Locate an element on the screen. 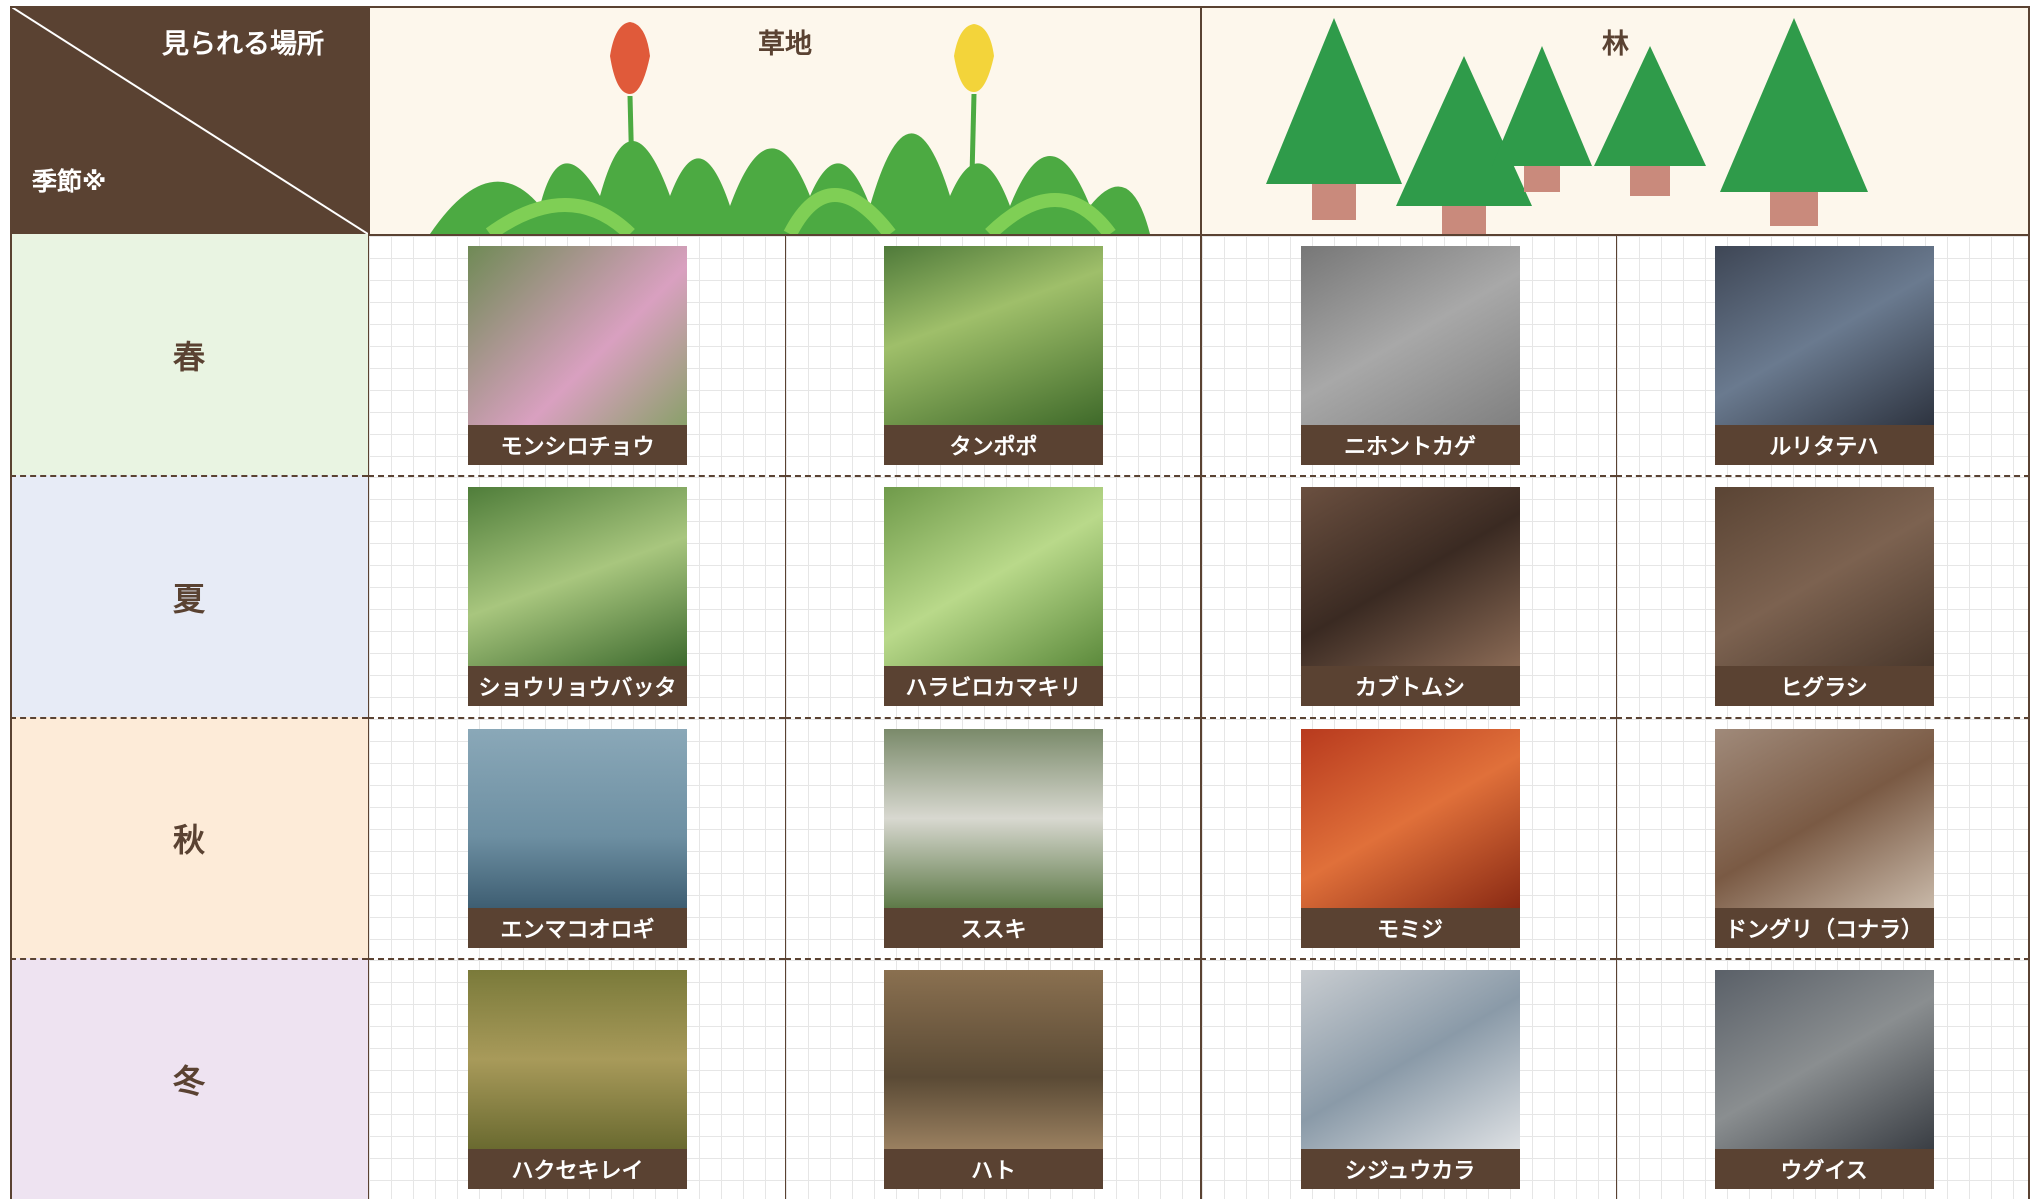  item-label: エンマコオロギ is located at coordinates (577, 927).